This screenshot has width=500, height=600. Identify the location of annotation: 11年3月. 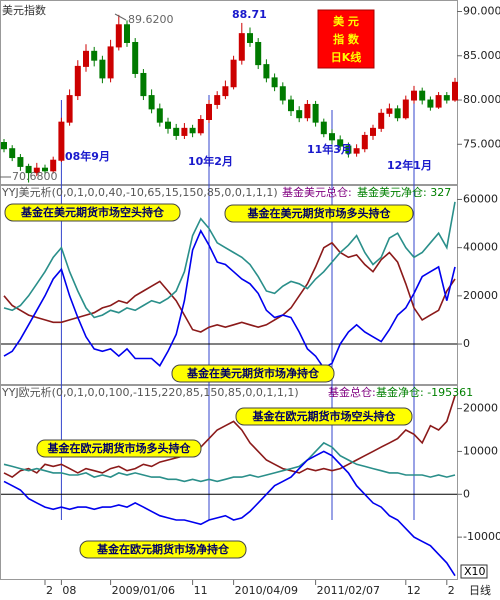
(329, 149).